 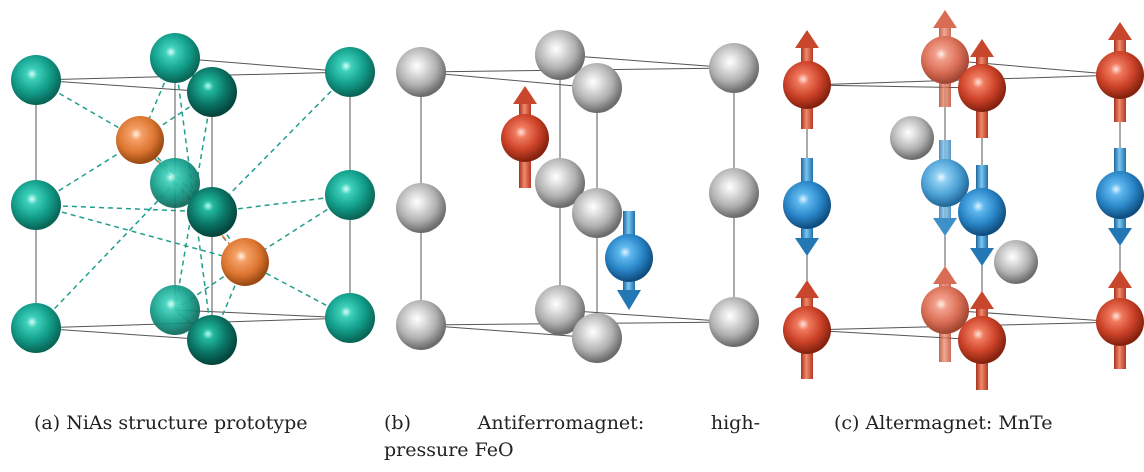 I want to click on caption-panel-a: (a) NiAs structure prototype, so click(x=171, y=423).